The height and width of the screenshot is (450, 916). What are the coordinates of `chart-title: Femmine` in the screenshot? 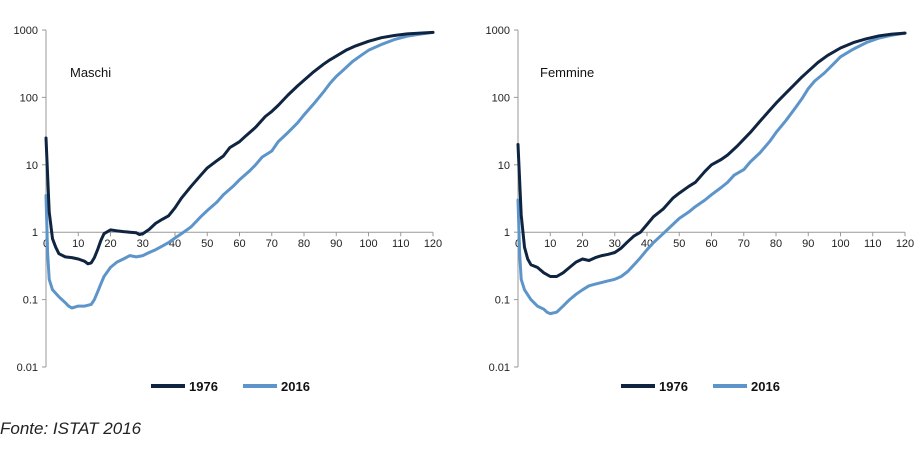 It's located at (567, 72).